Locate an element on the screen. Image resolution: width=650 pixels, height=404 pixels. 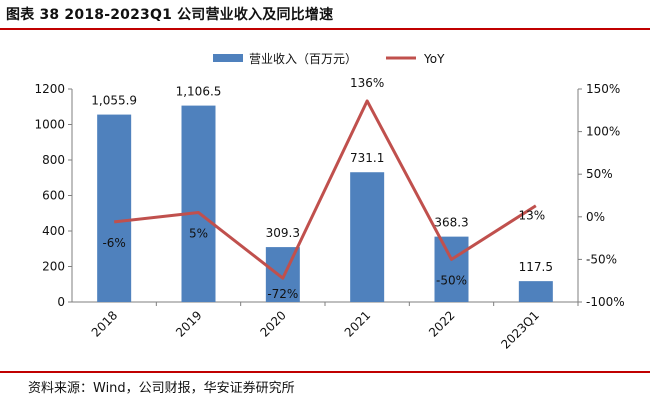
revenue-value-label: 1,106.5 is located at coordinates (199, 92).